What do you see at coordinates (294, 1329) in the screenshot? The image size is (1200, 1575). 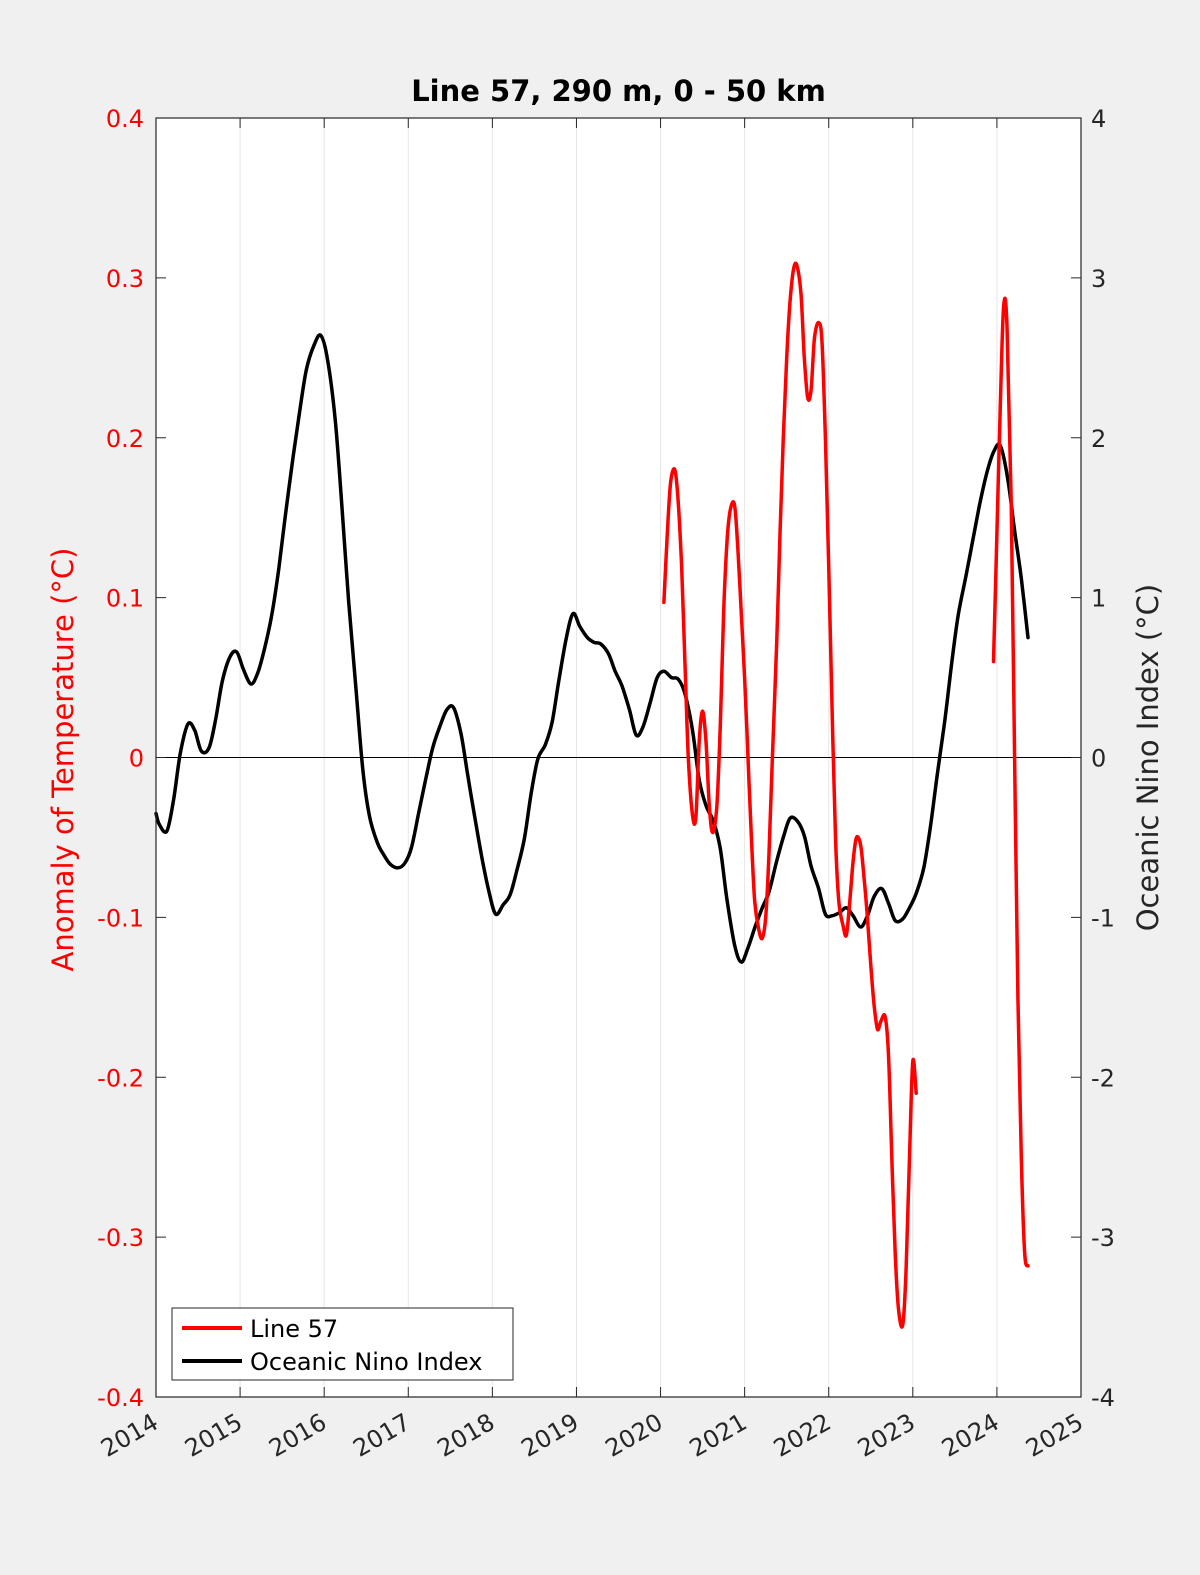 I see `legend-label-line-57: Line 57` at bounding box center [294, 1329].